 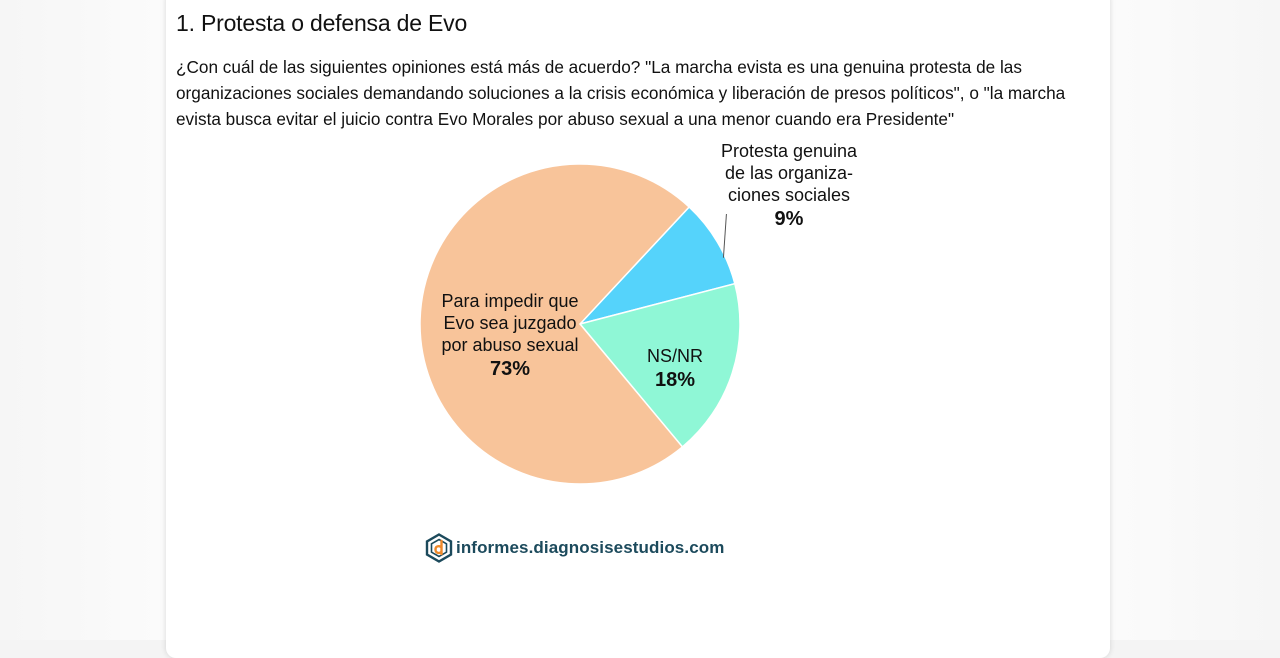 What do you see at coordinates (724, 235) in the screenshot?
I see `leader-line` at bounding box center [724, 235].